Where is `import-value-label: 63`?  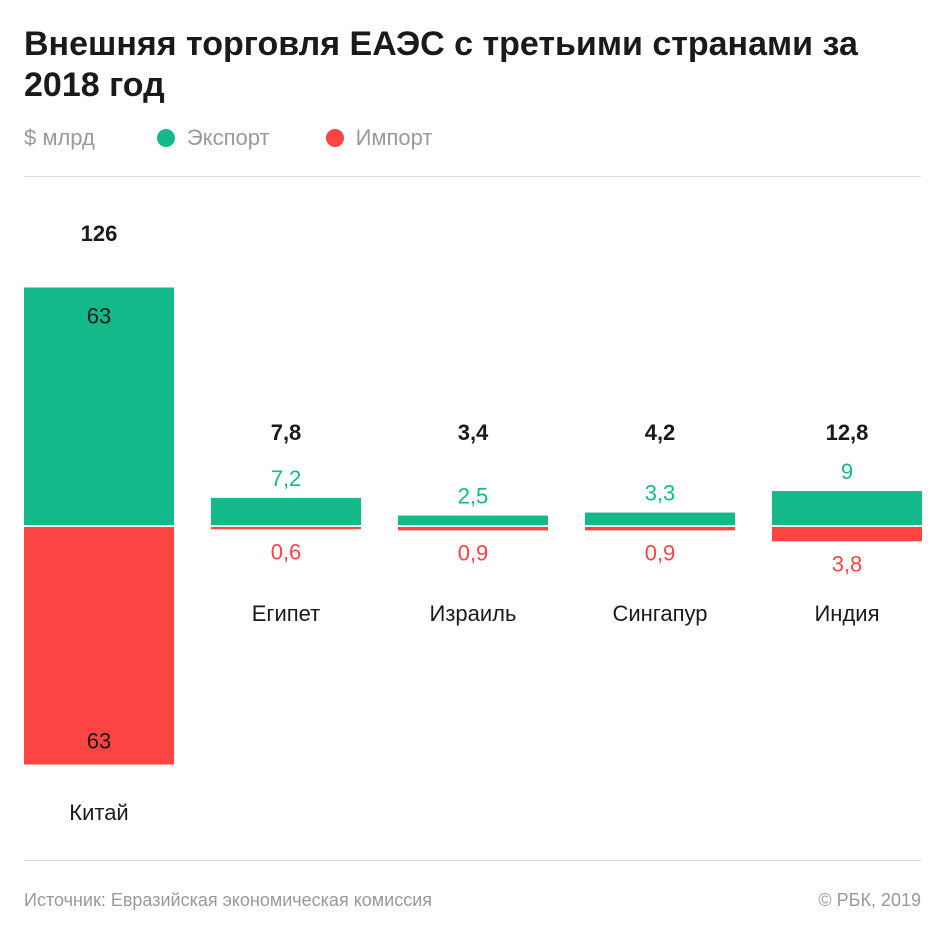
import-value-label: 63 is located at coordinates (99, 741).